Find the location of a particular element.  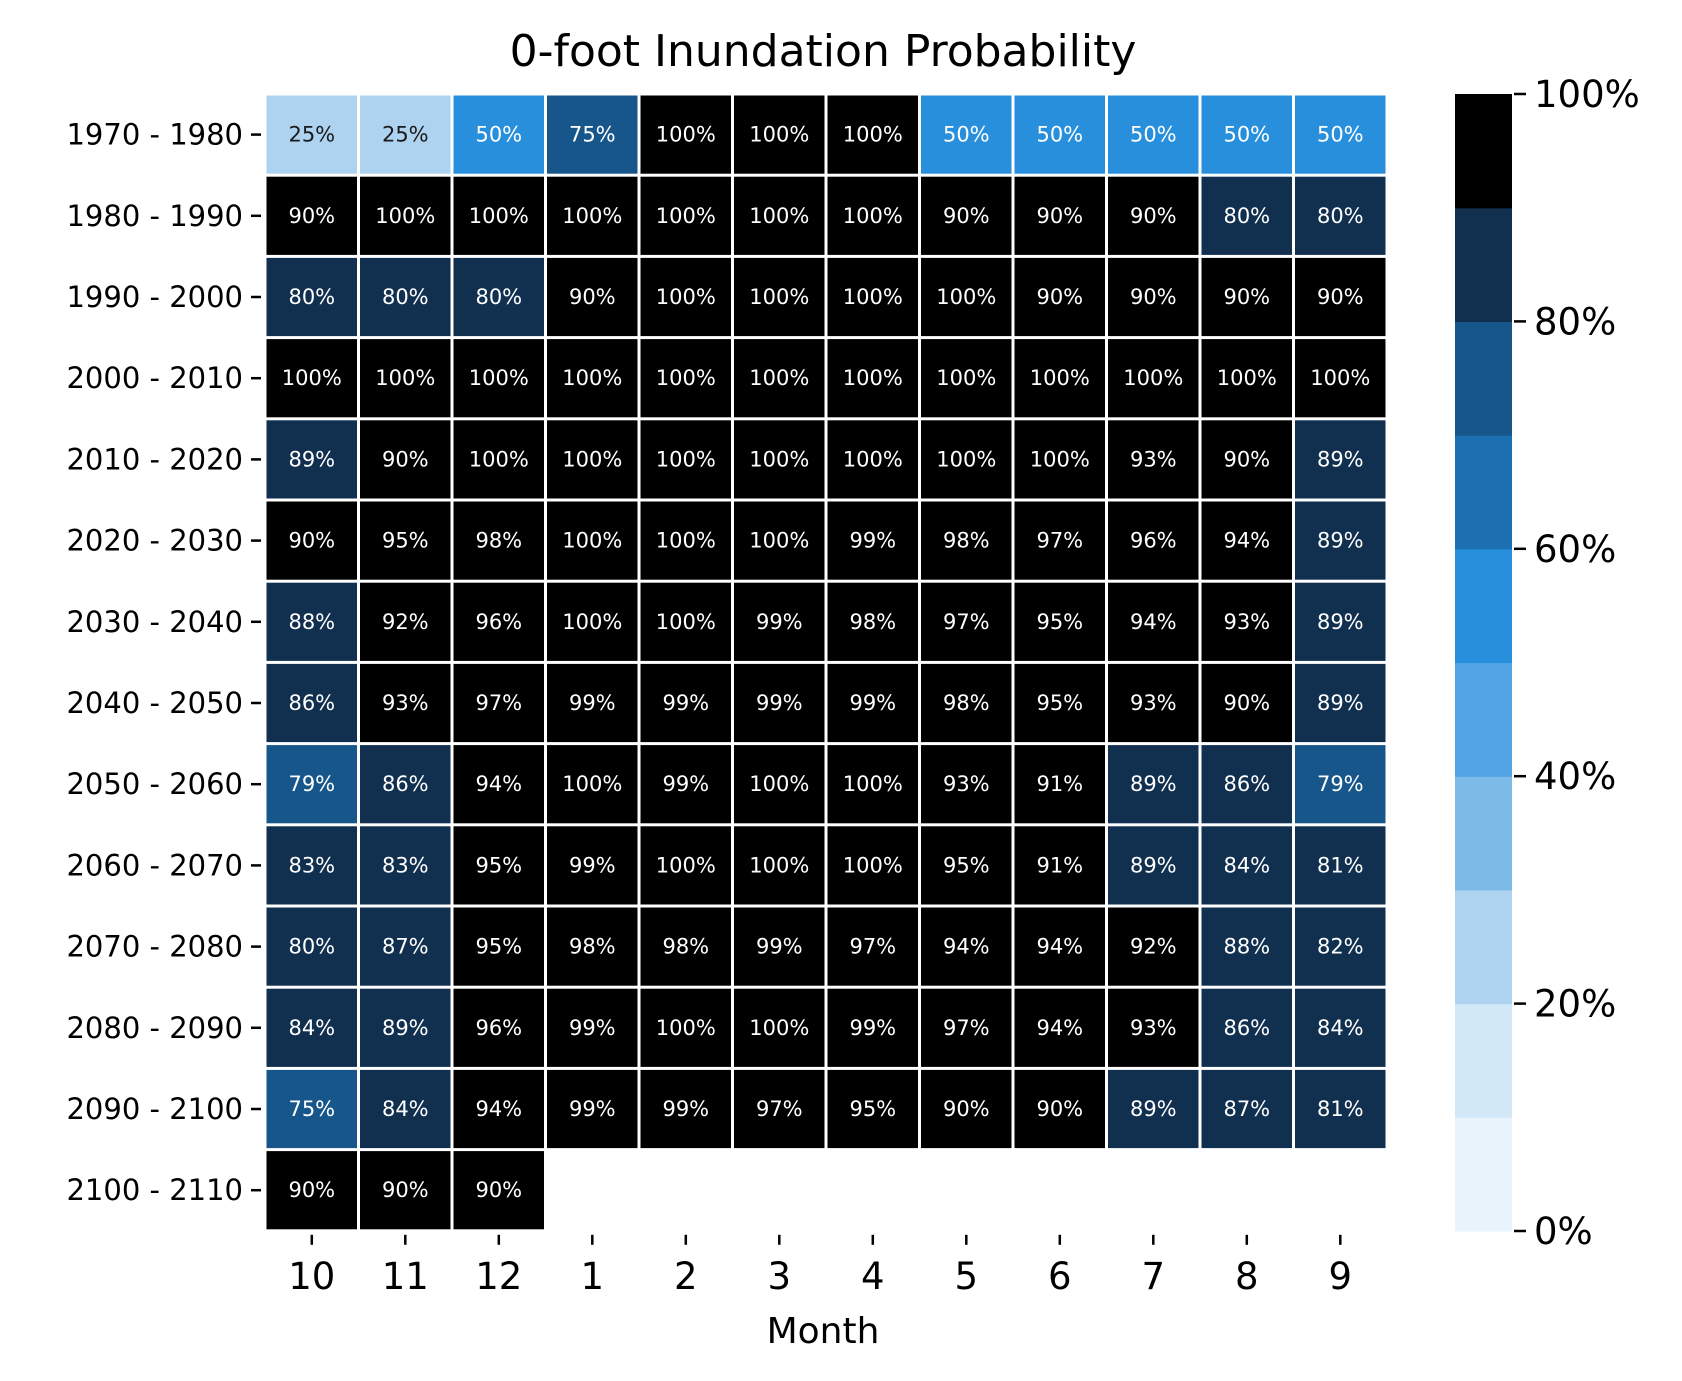

cell-value-label: 88% is located at coordinates (1246, 947).